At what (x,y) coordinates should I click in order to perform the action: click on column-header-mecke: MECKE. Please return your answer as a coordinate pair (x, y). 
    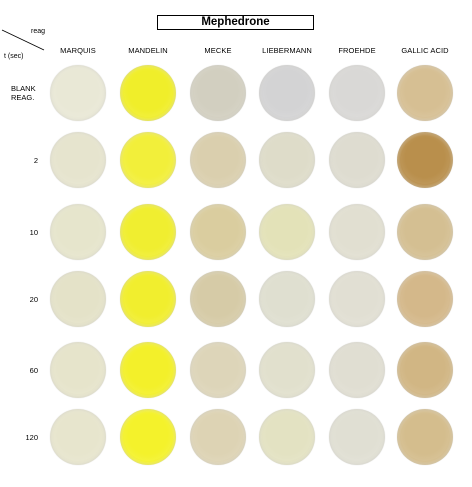
    Looking at the image, I should click on (218, 50).